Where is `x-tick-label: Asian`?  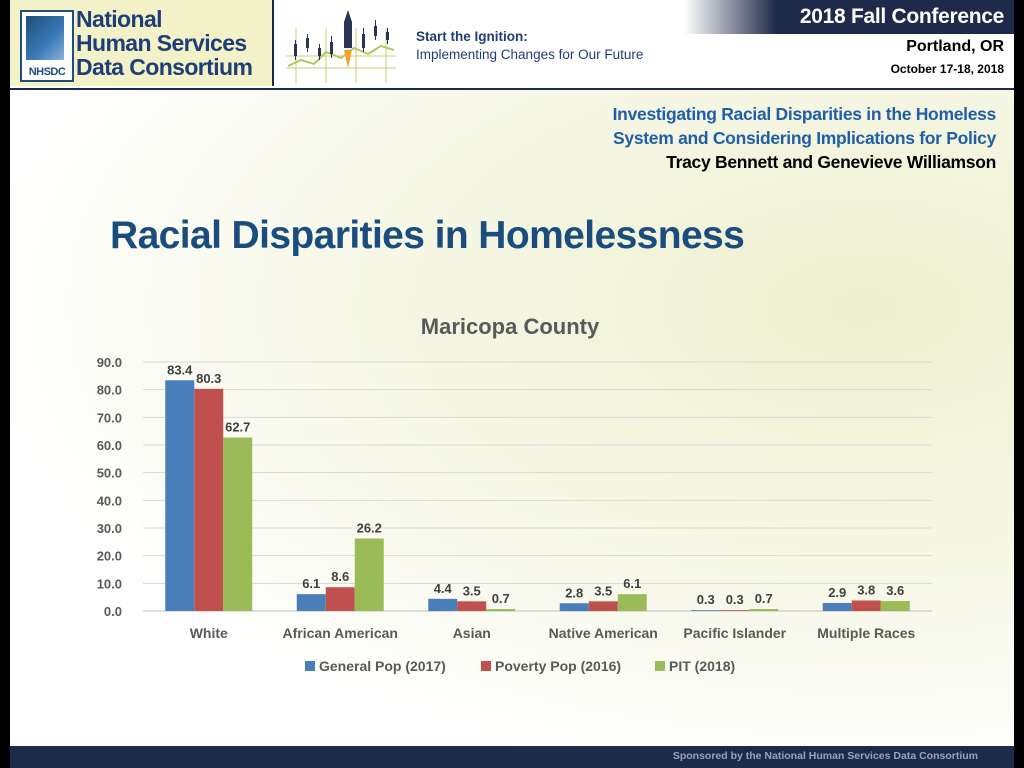
x-tick-label: Asian is located at coordinates (472, 633).